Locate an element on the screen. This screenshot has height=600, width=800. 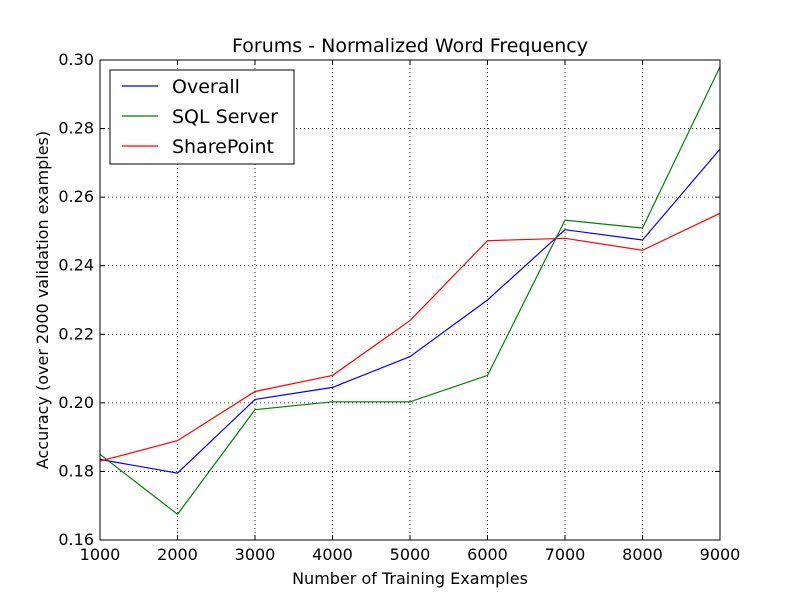
x-tick-label: 7000 is located at coordinates (565, 554).